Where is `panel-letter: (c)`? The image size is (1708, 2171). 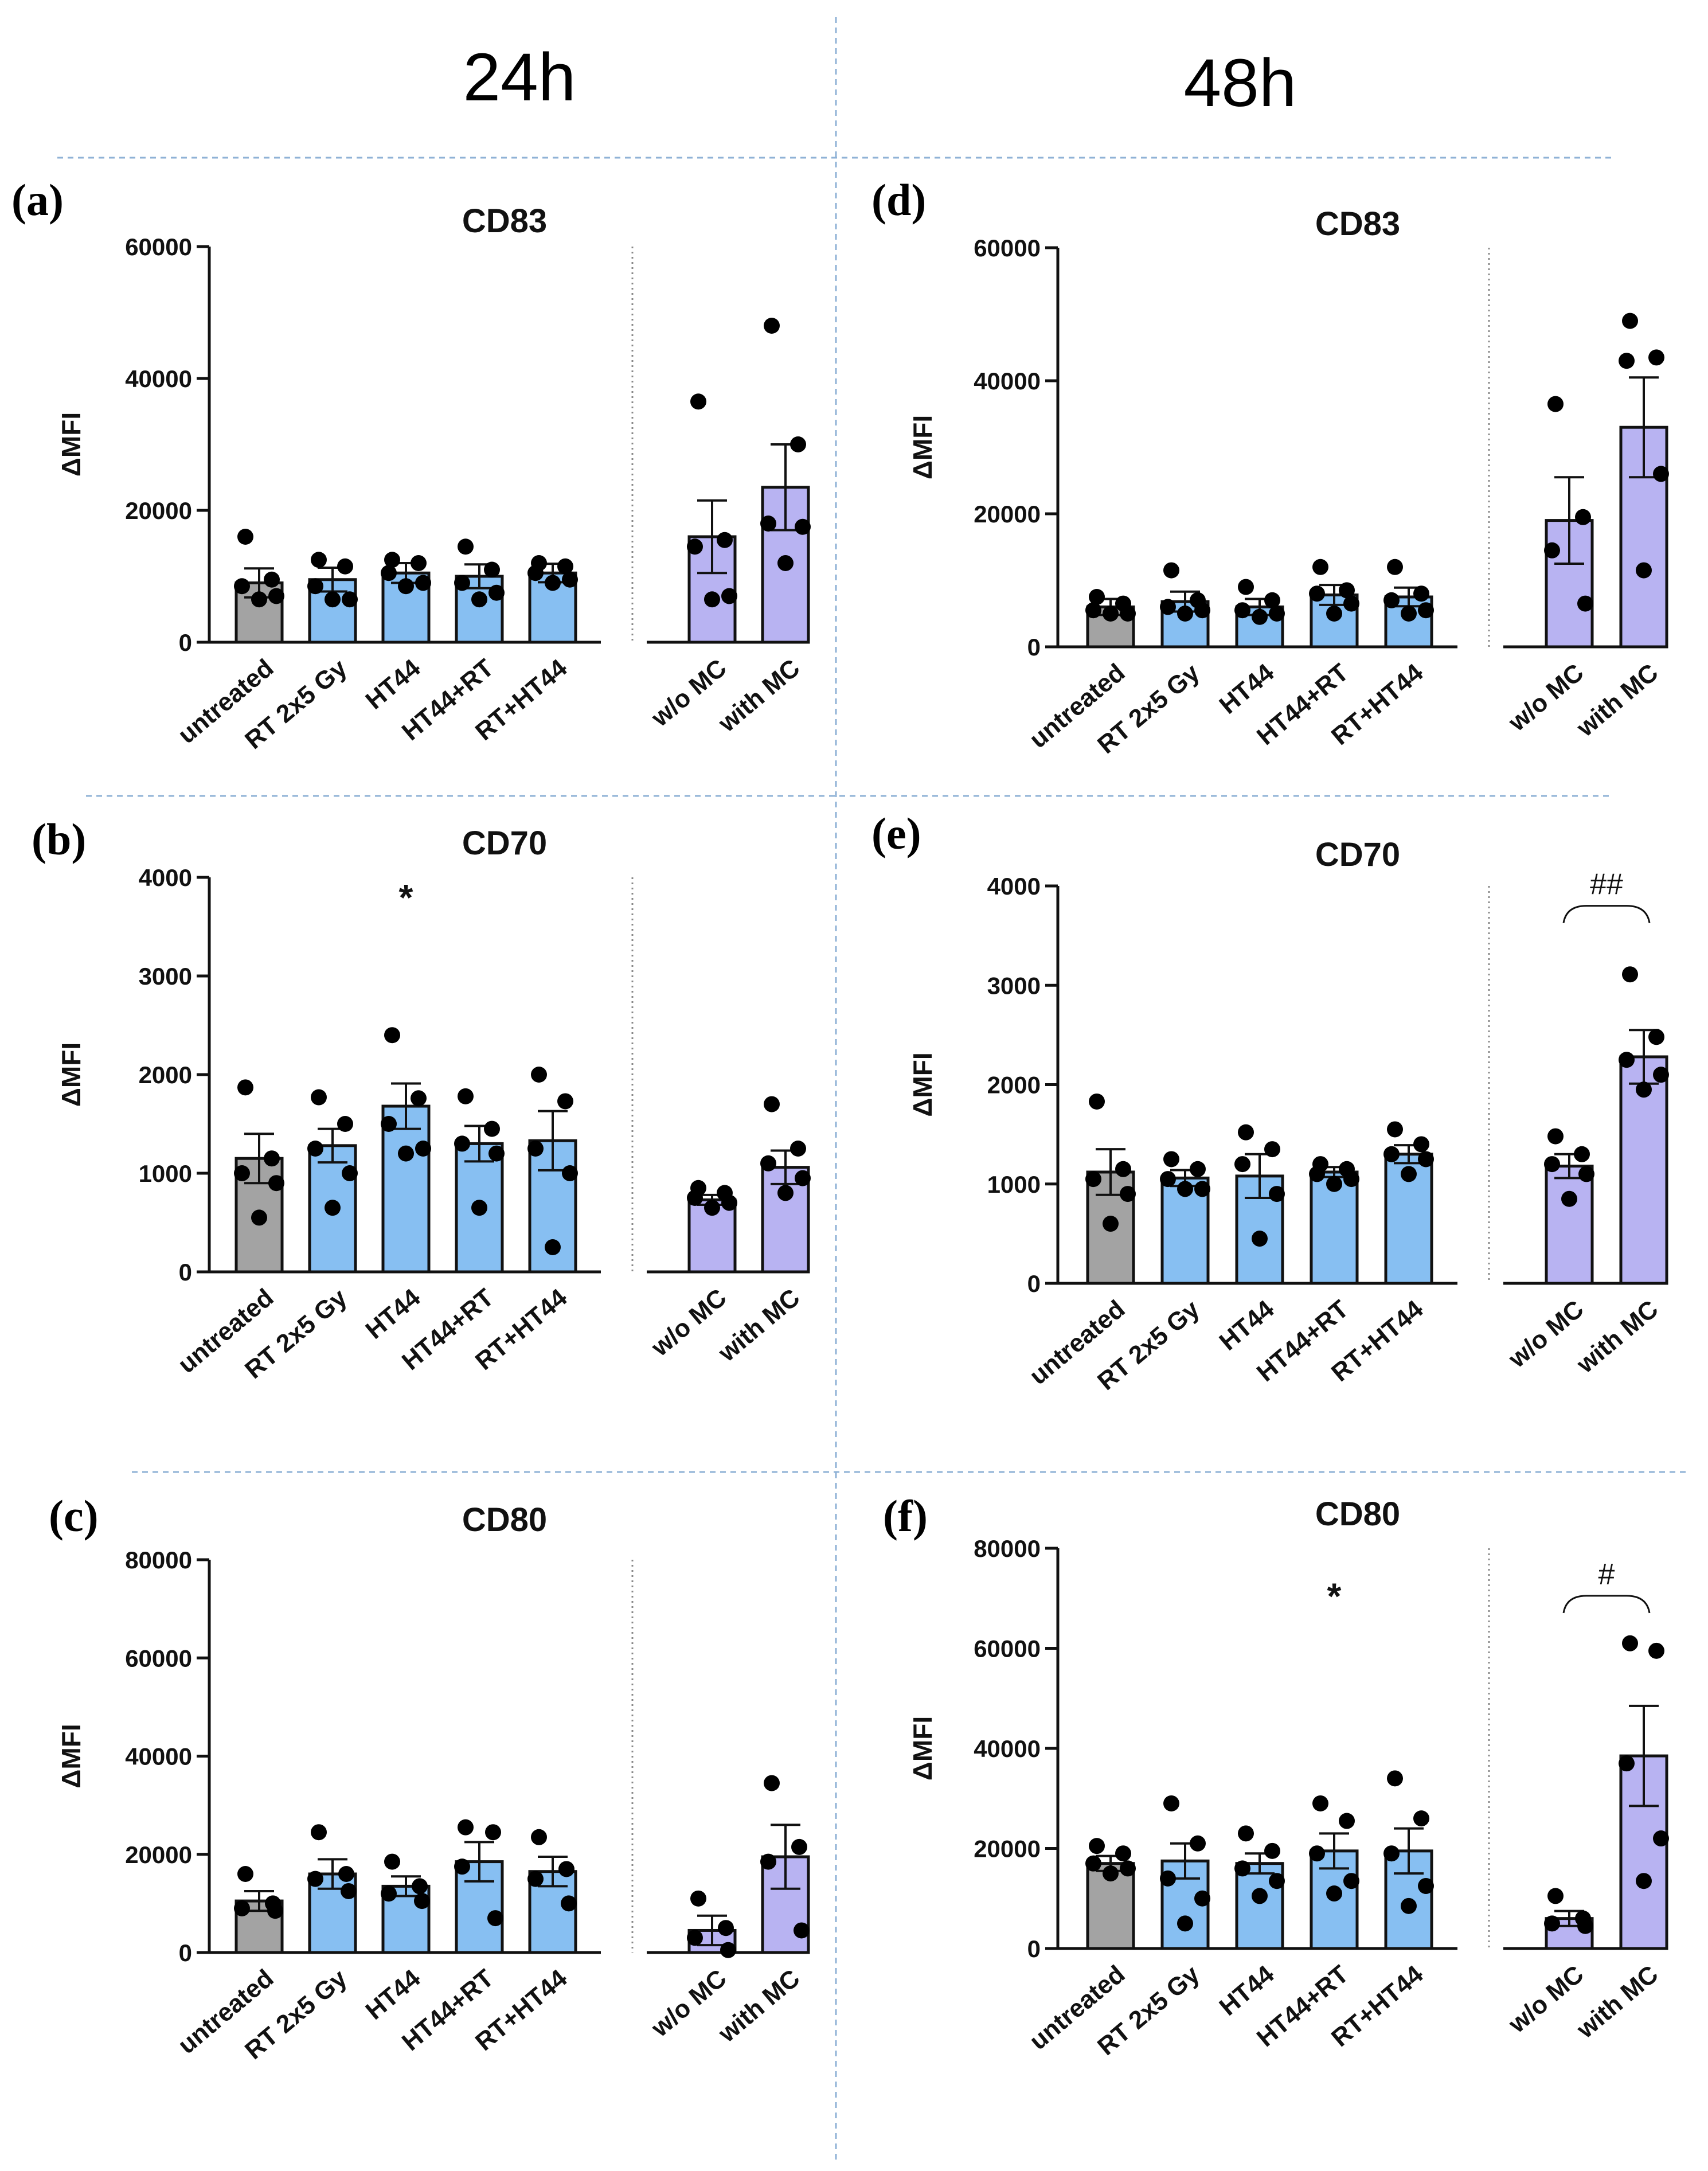
panel-letter: (c) is located at coordinates (74, 1516).